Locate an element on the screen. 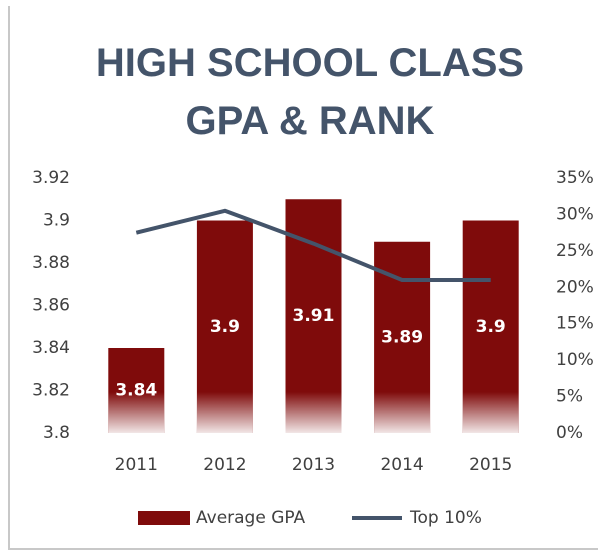 This screenshot has width=609, height=555. y-tick-label: 3.9 is located at coordinates (56, 221).